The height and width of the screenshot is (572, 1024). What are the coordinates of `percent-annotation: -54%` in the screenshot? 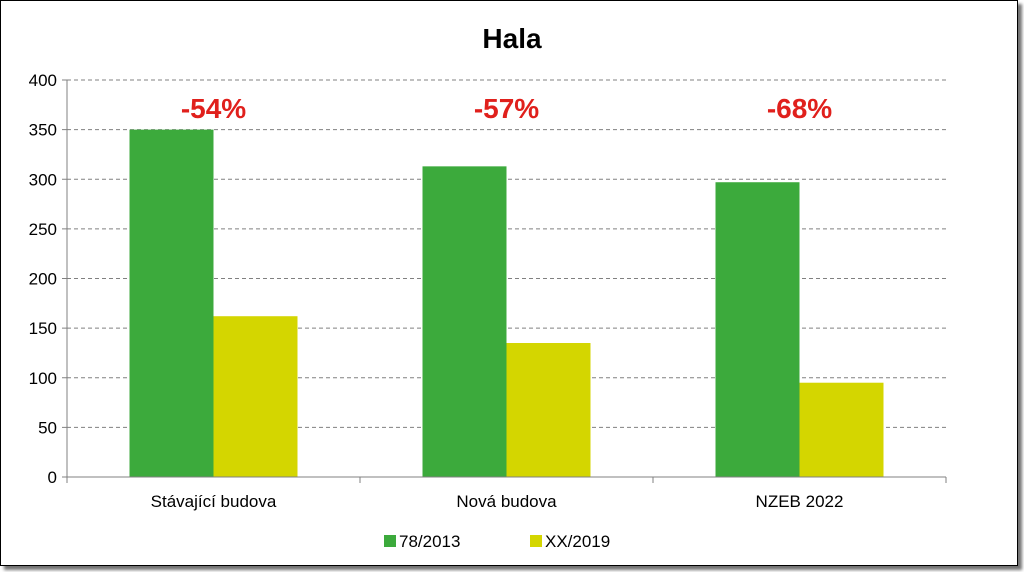 It's located at (213, 108).